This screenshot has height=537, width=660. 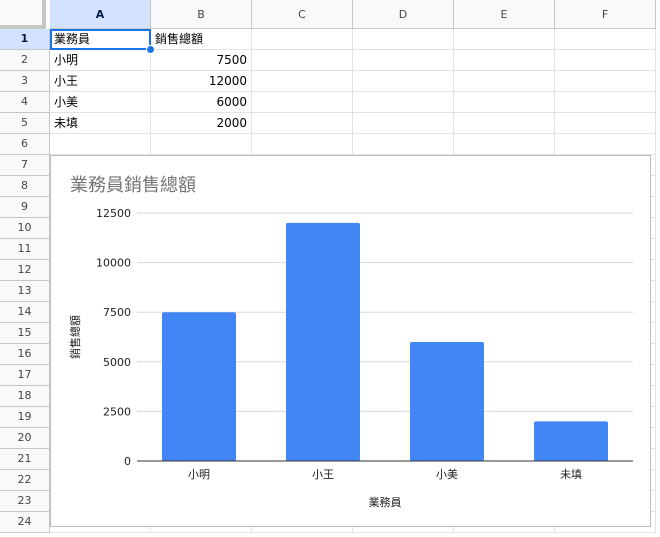 What do you see at coordinates (403, 60) in the screenshot?
I see `cell-d2` at bounding box center [403, 60].